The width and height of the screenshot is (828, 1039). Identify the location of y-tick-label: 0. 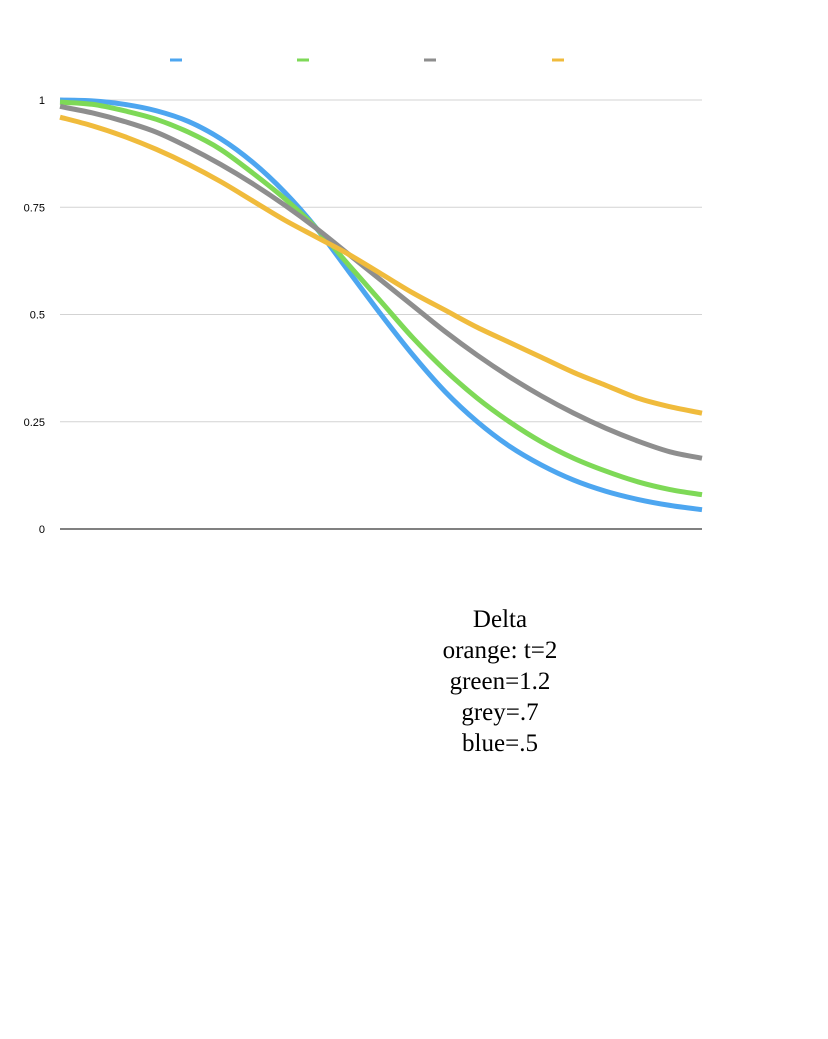
(42, 530).